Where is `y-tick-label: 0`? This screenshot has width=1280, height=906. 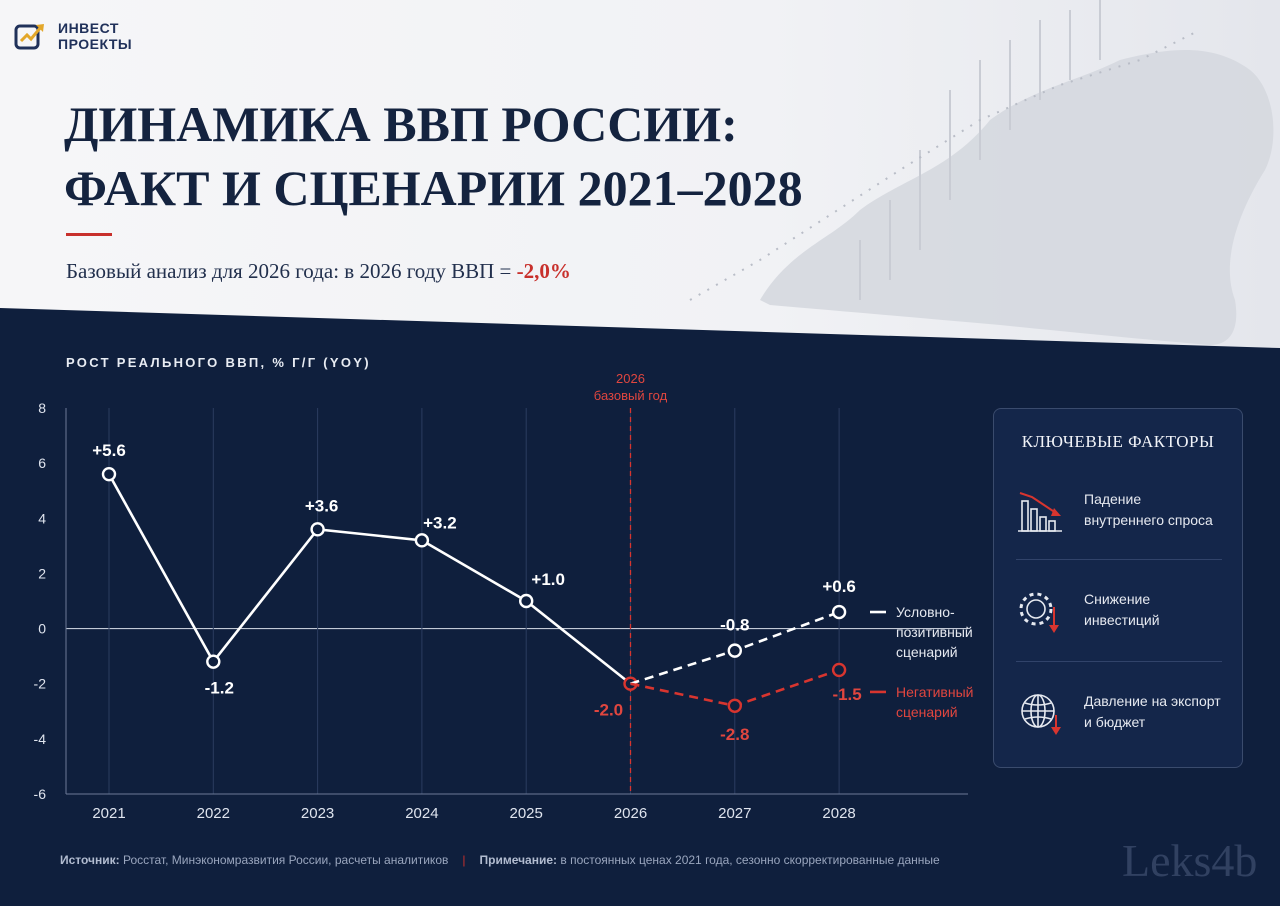 y-tick-label: 0 is located at coordinates (42, 629).